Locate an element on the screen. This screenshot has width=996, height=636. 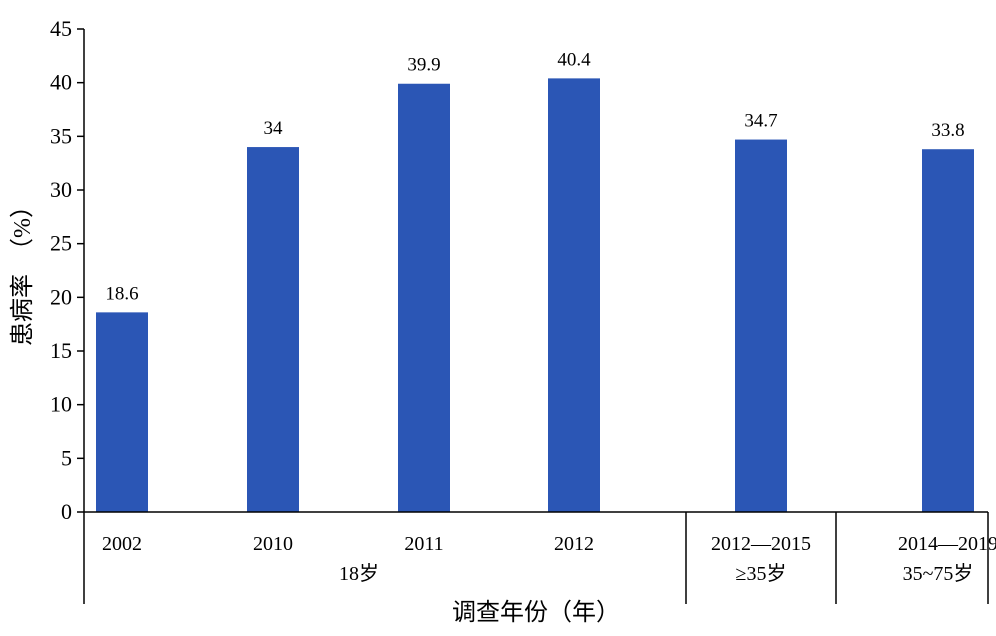
data-label: 40.4 is located at coordinates (574, 59).